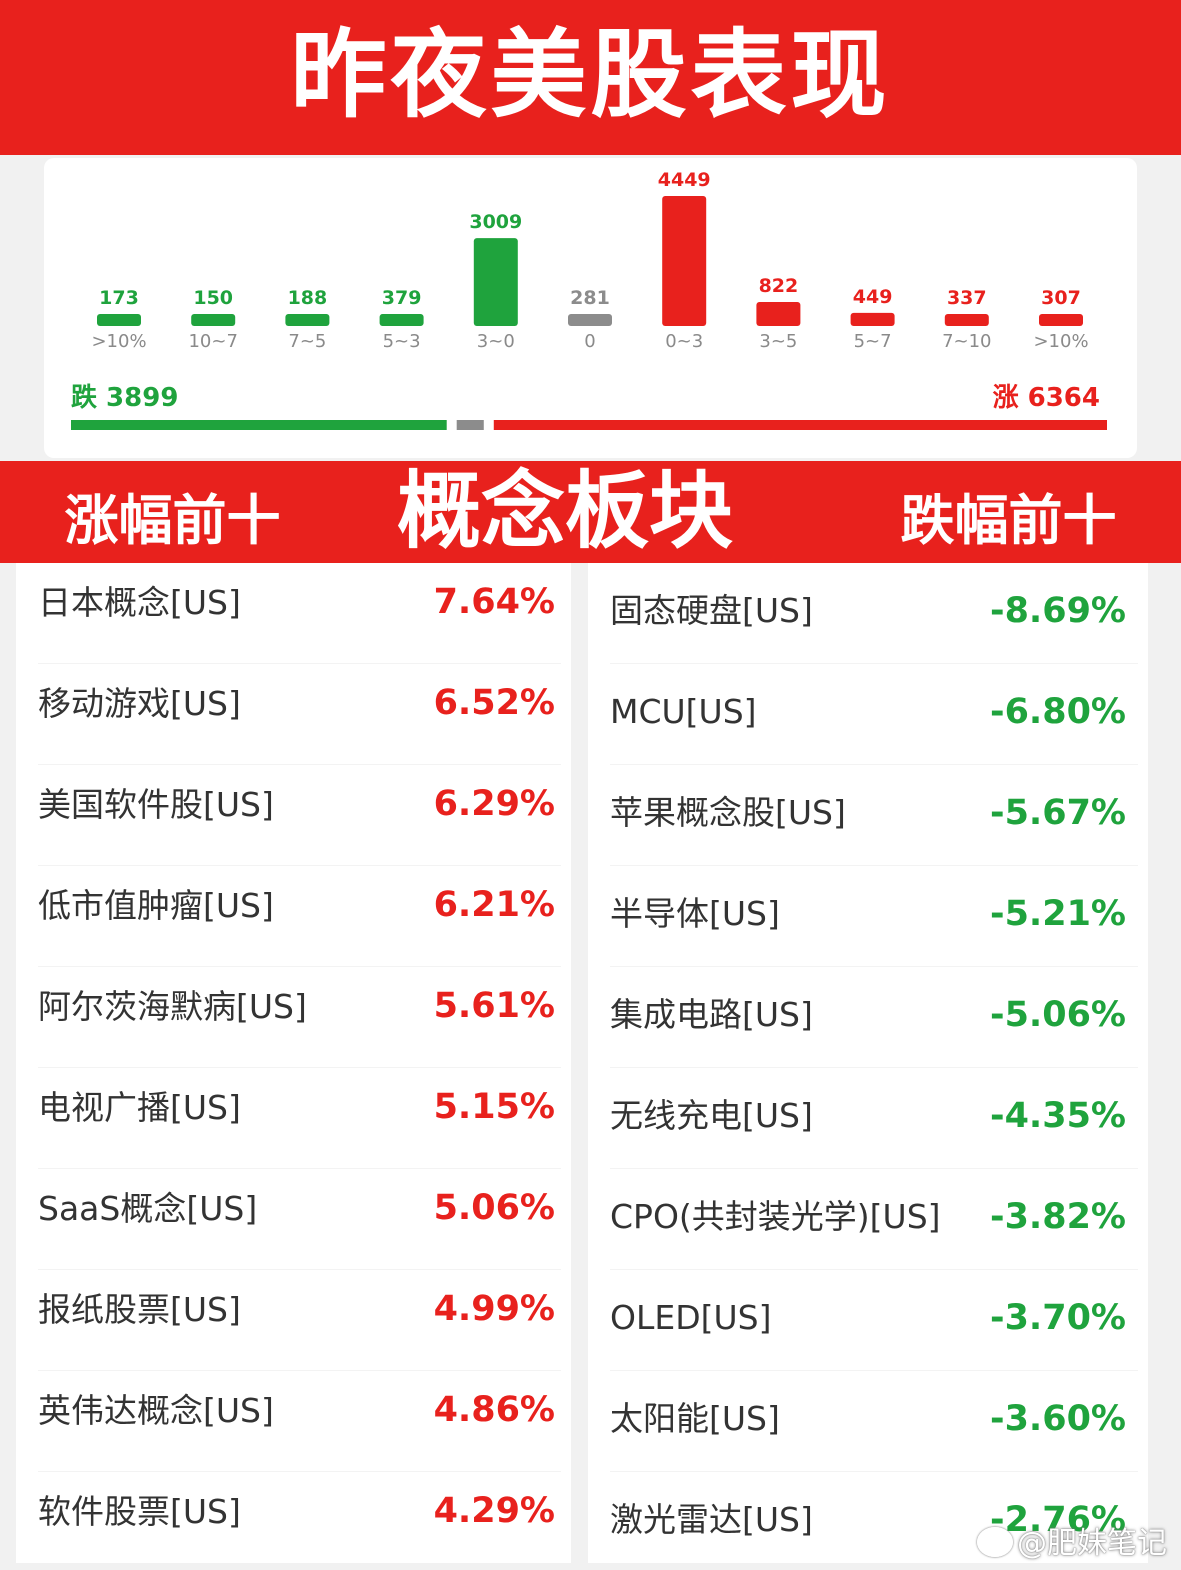 The image size is (1181, 1570). Describe the element at coordinates (711, 1014) in the screenshot. I see `concept-name: 集成电路[US]` at that location.